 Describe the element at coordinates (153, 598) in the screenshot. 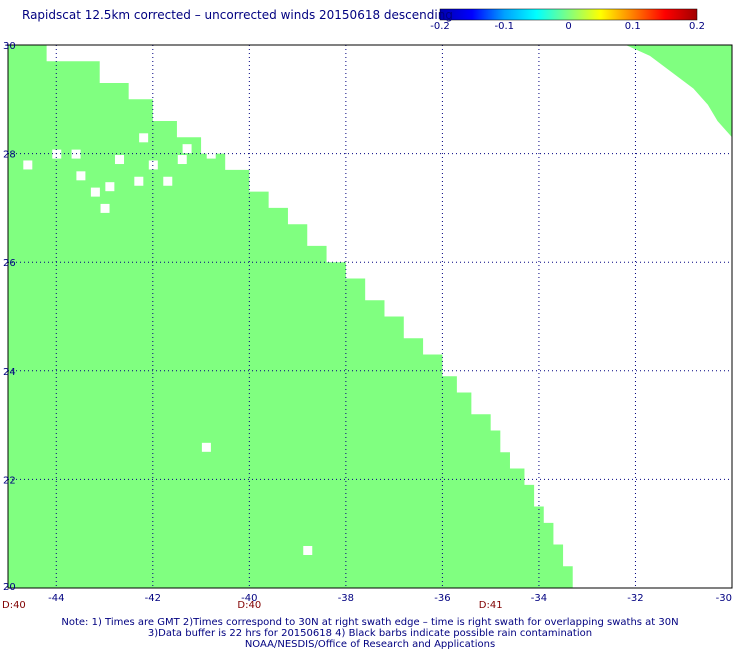

I see `x-tick-label: -42` at that location.